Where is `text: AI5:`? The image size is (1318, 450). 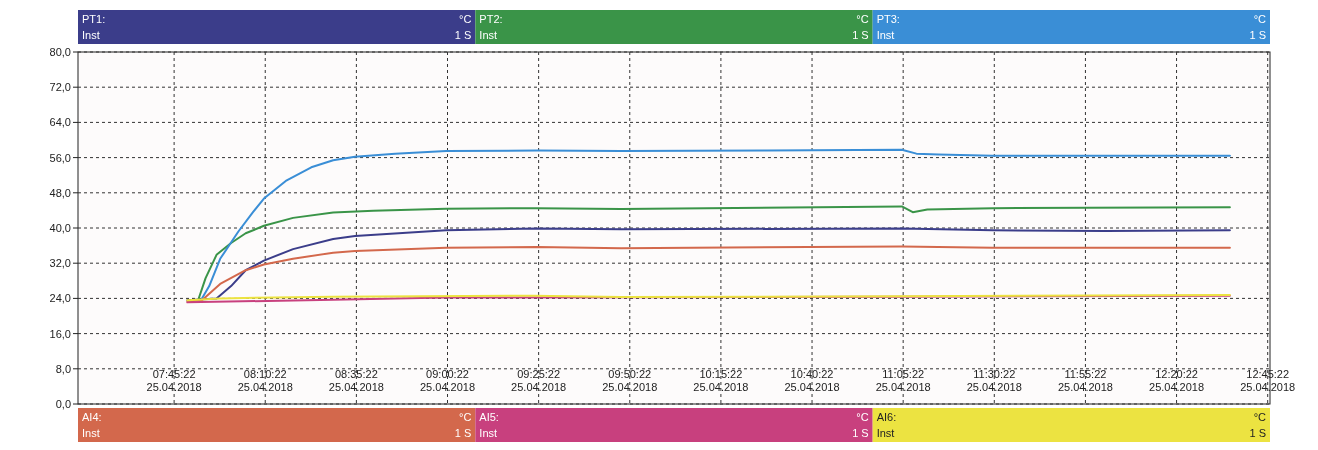 text: AI5: is located at coordinates (489, 417).